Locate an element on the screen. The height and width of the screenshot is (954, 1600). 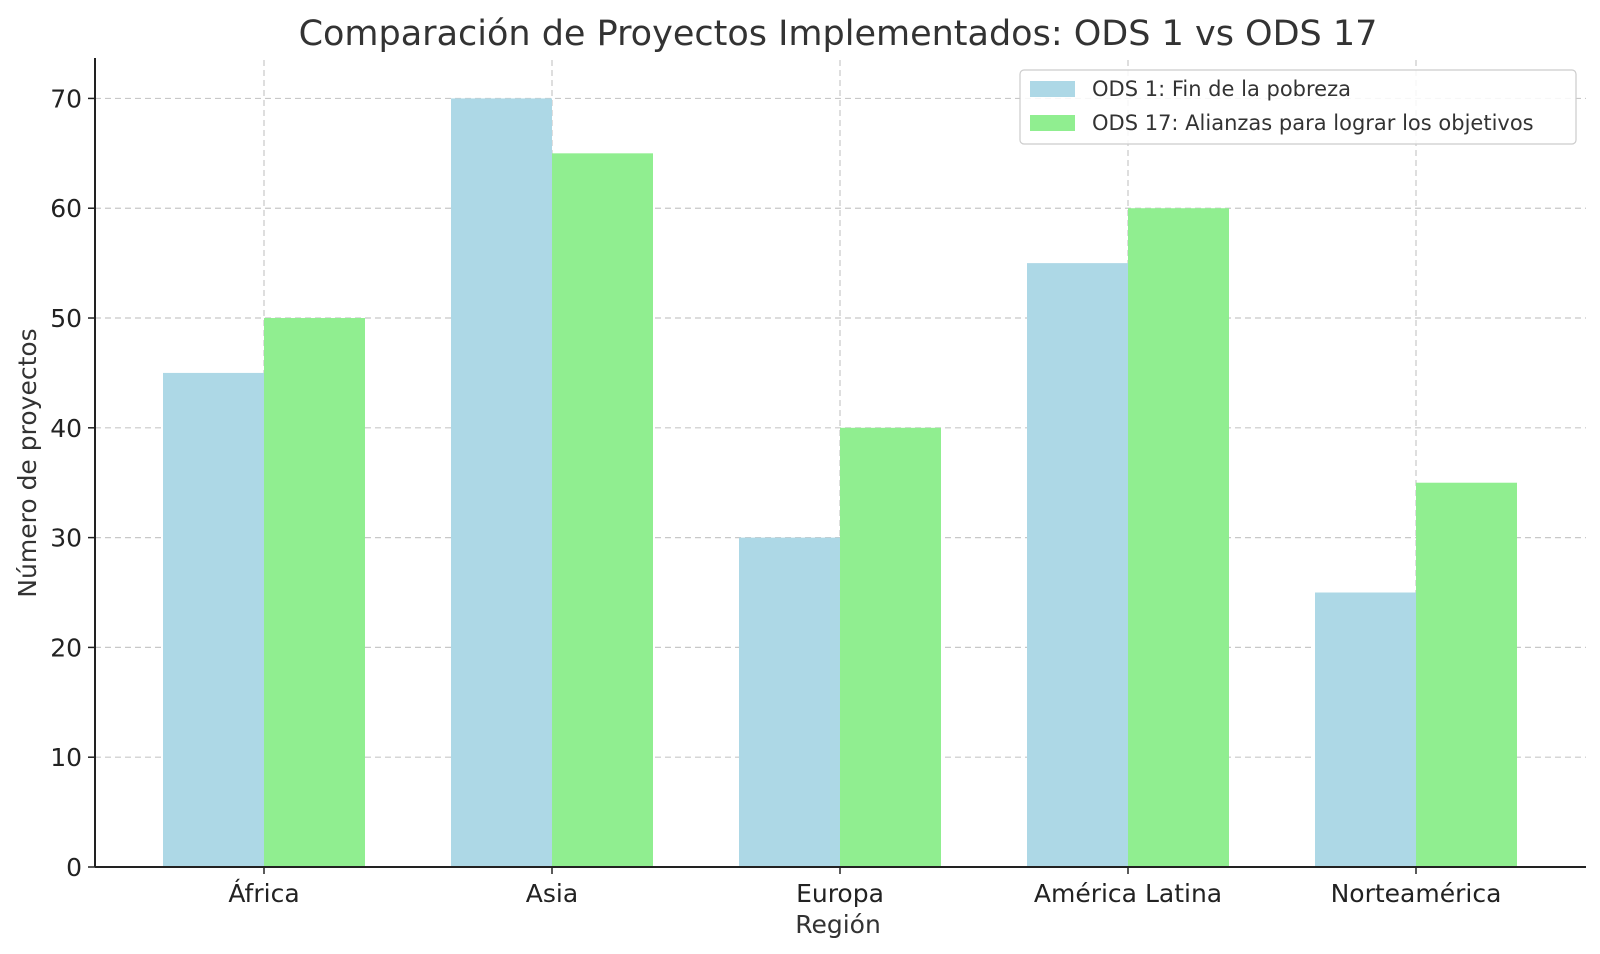
x-tick-label: África is located at coordinates (263, 893).